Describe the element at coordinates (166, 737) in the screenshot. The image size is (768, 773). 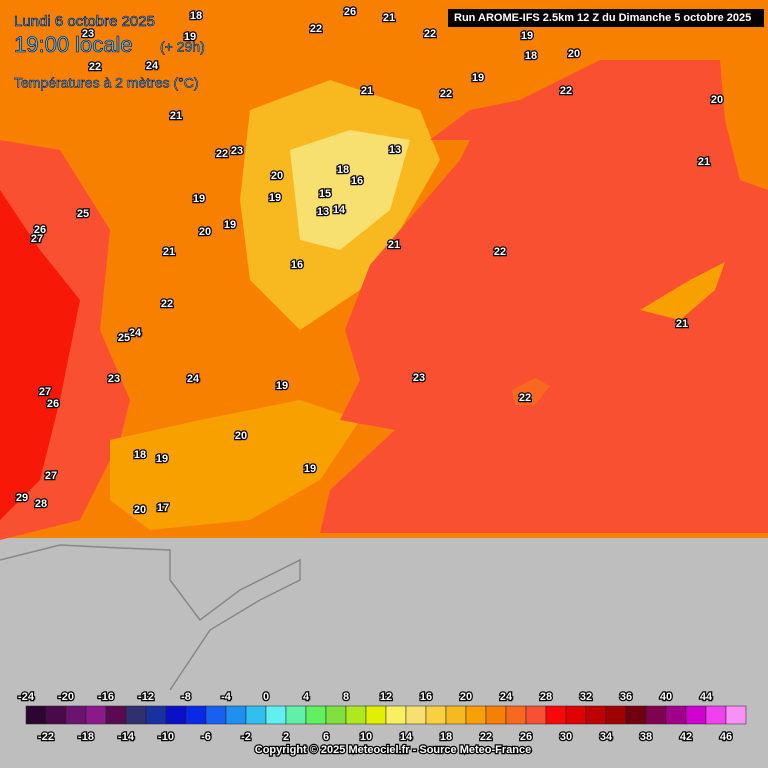
I see `legend-bottom-label: -10` at that location.